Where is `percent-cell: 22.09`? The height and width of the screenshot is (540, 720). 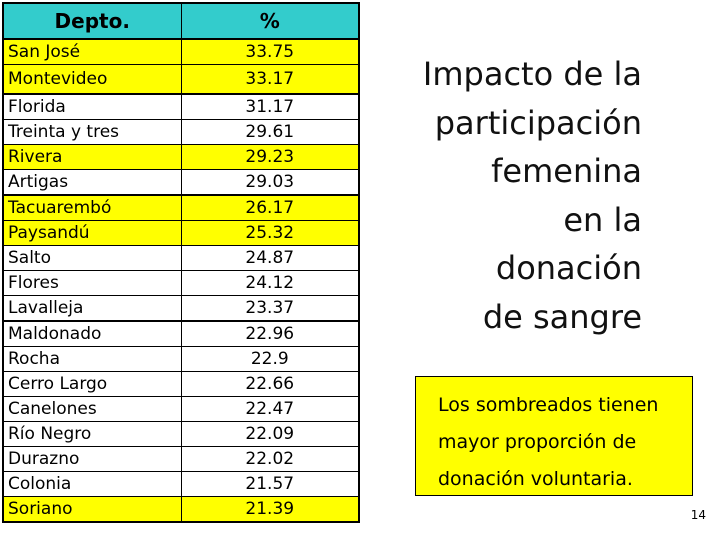
percent-cell: 22.09 is located at coordinates (270, 434).